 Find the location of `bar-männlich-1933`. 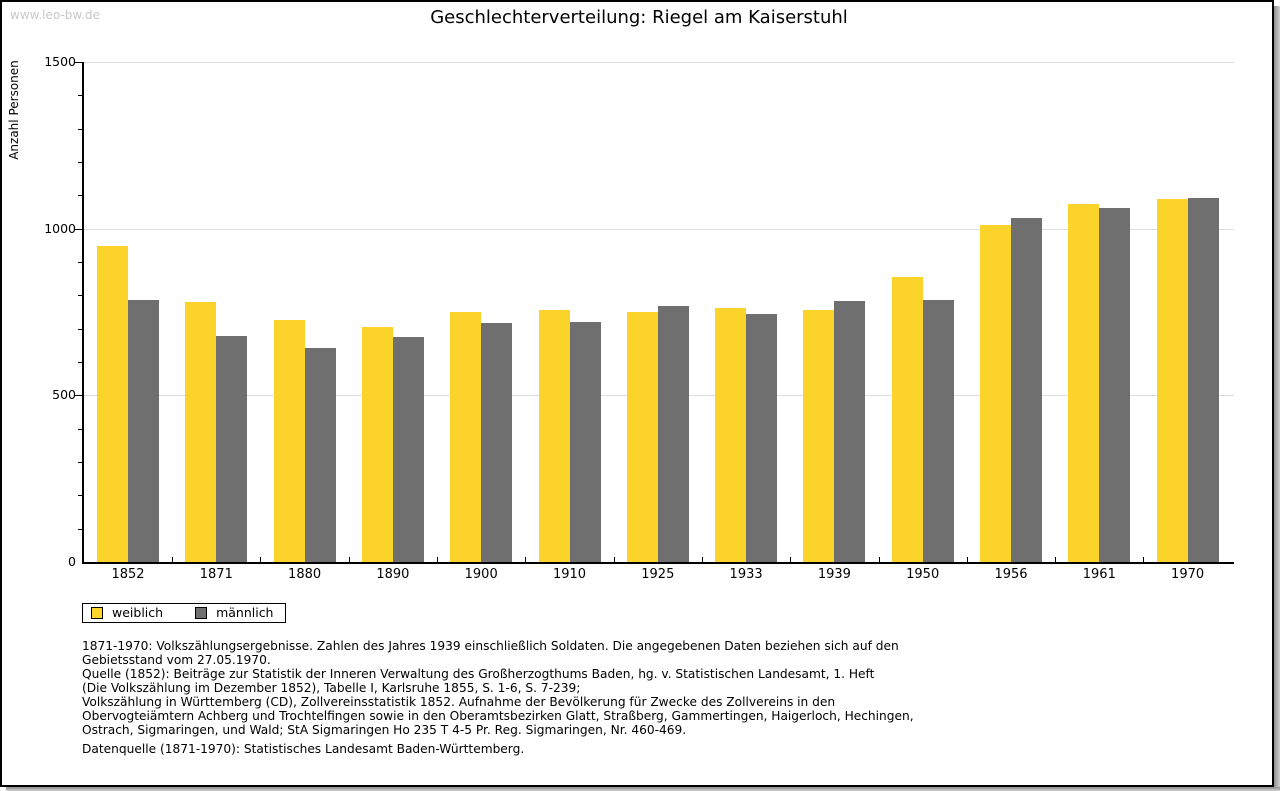

bar-männlich-1933 is located at coordinates (762, 437).